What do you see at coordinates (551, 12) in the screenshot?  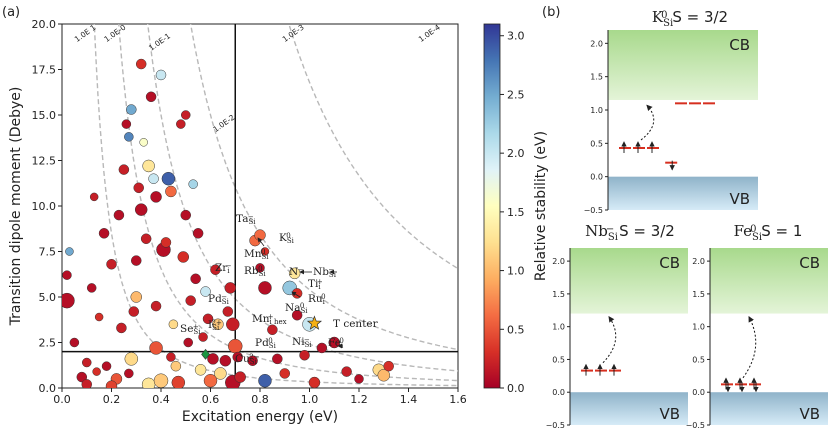 I see `panel-label-b: (b)` at bounding box center [551, 12].